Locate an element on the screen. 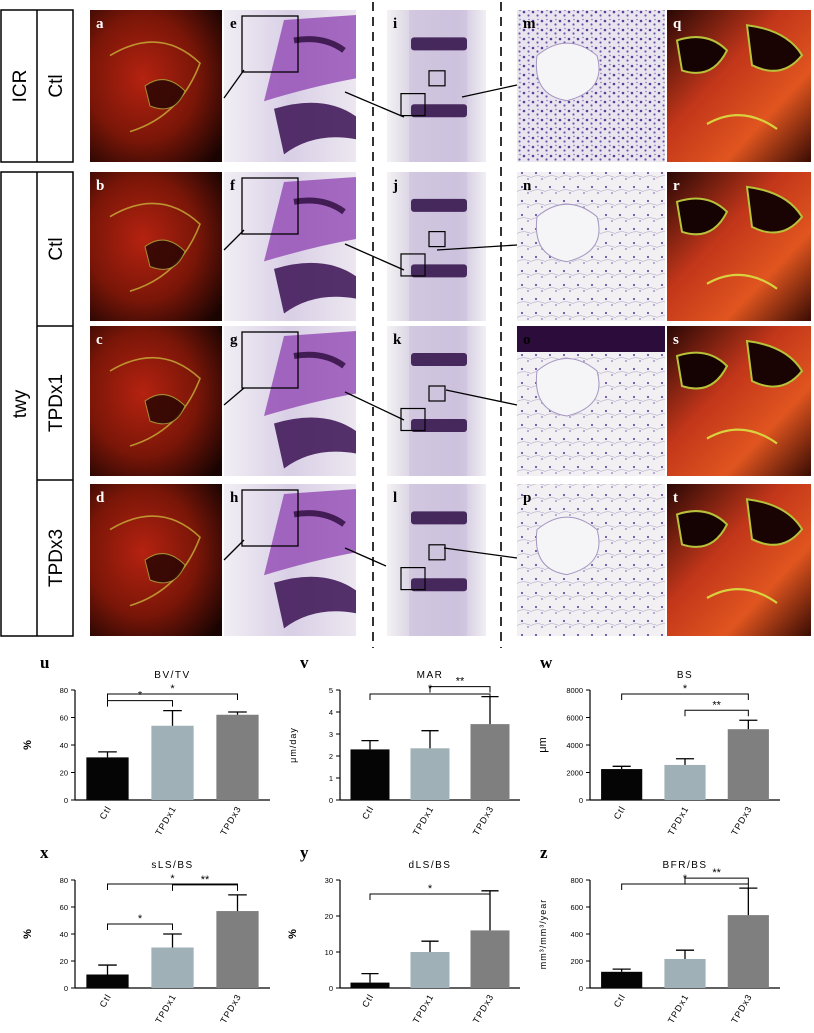 This screenshot has width=814, height=1033. group-label-twy: twy is located at coordinates (20, 403).